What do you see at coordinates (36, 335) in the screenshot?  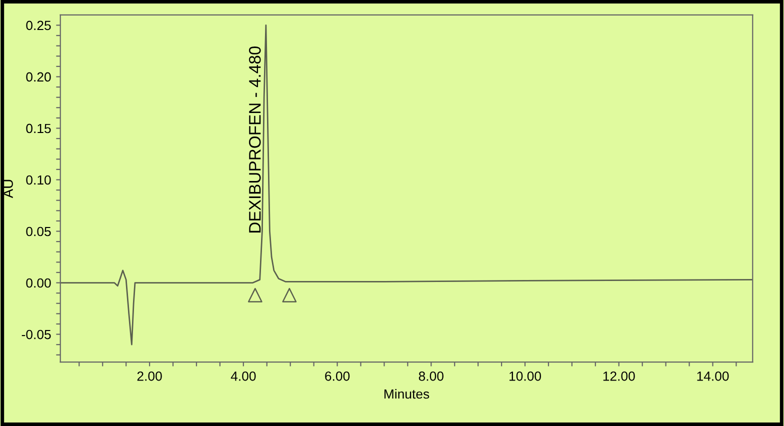 I see `y-tick-label: -0.05` at bounding box center [36, 335].